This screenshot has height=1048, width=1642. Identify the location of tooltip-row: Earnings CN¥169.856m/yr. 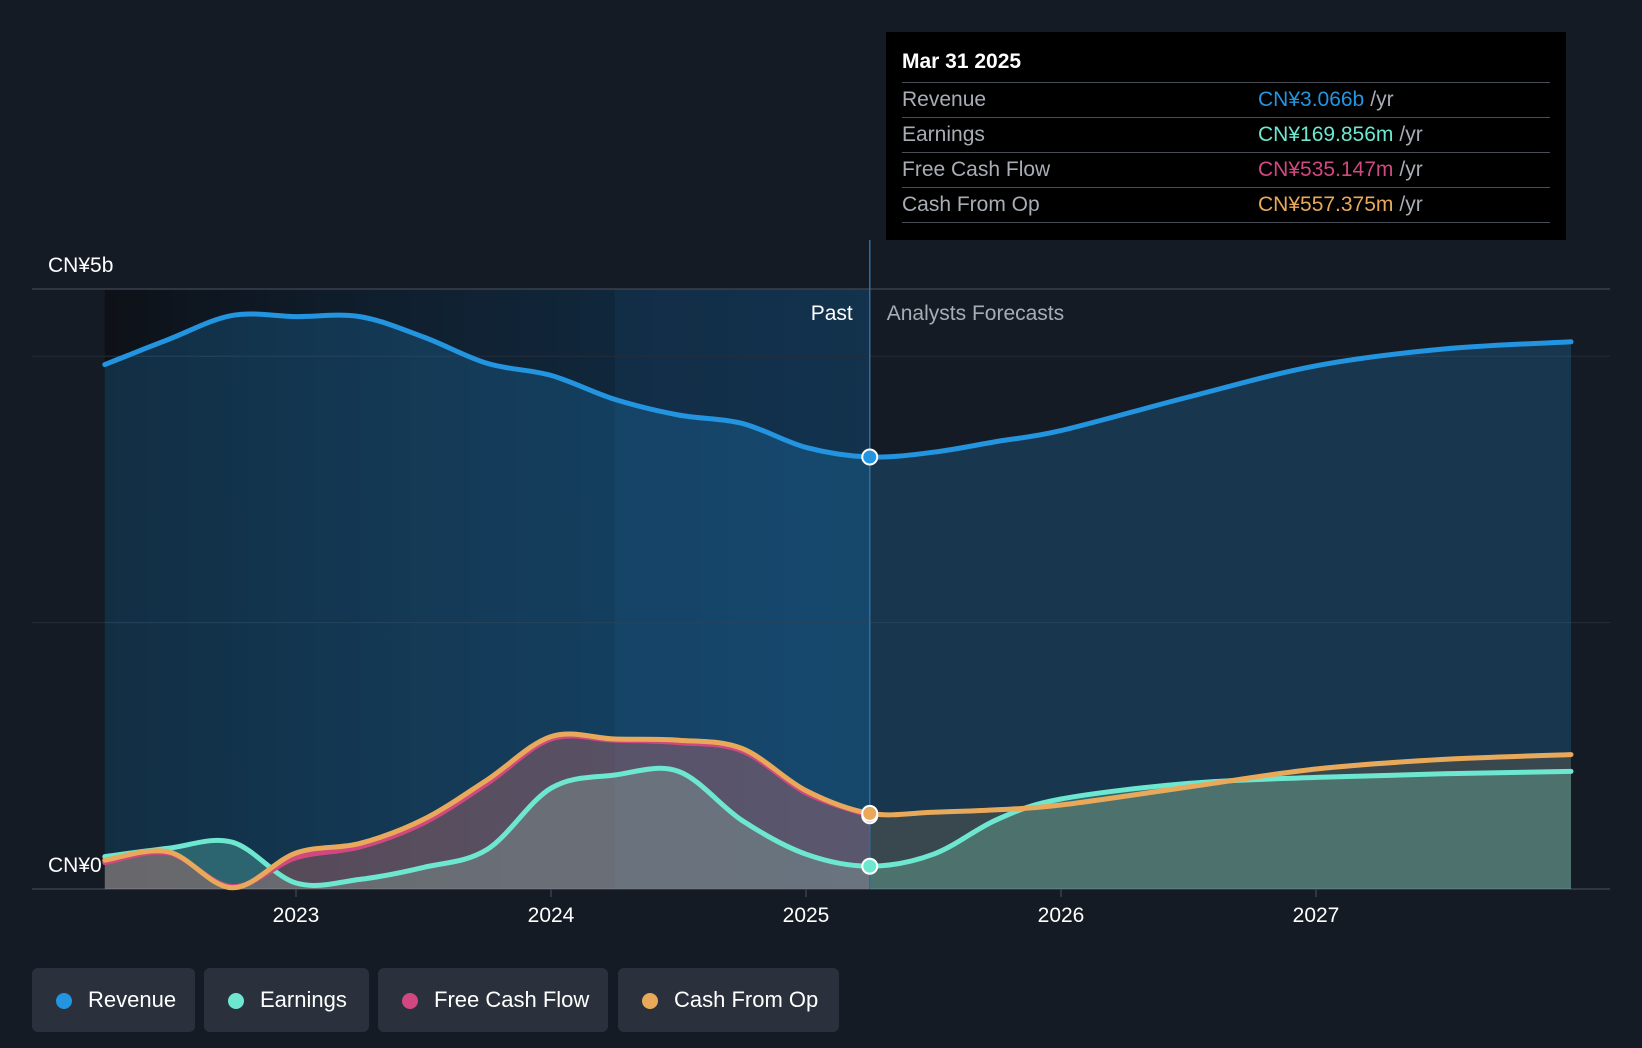
(1226, 134).